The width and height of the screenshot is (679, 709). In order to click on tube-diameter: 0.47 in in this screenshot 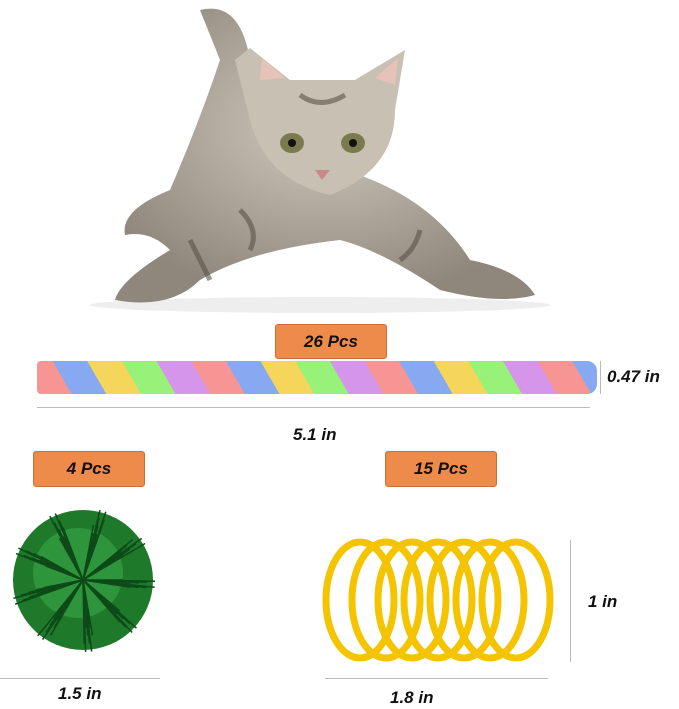, I will do `click(633, 376)`.